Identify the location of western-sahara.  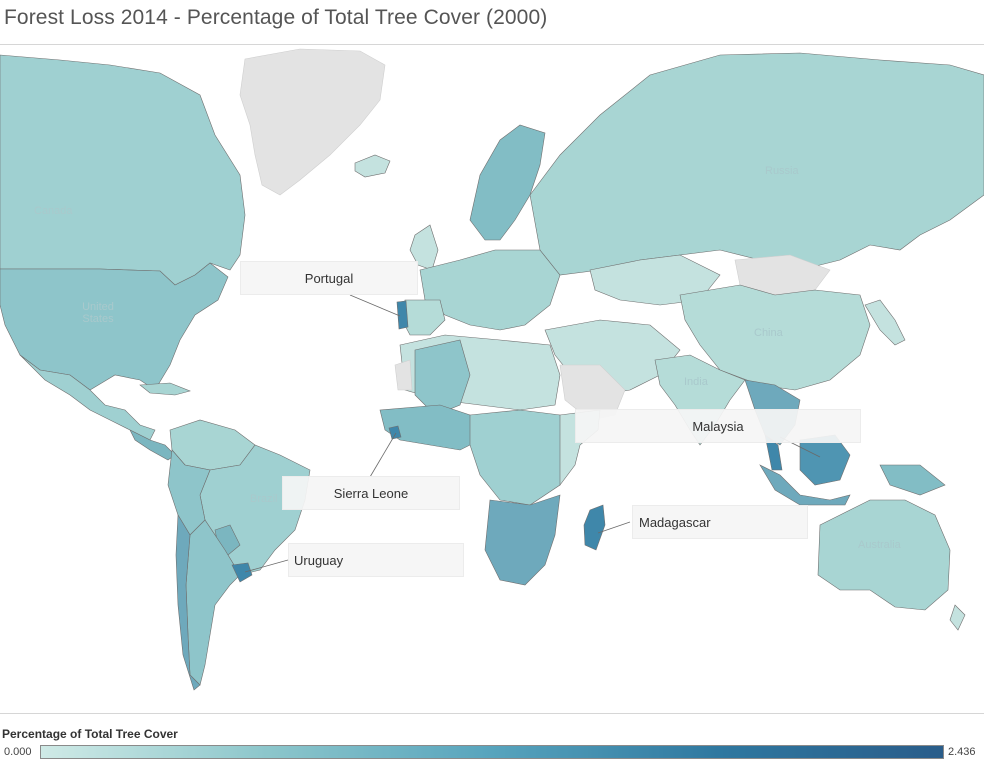
(403, 375).